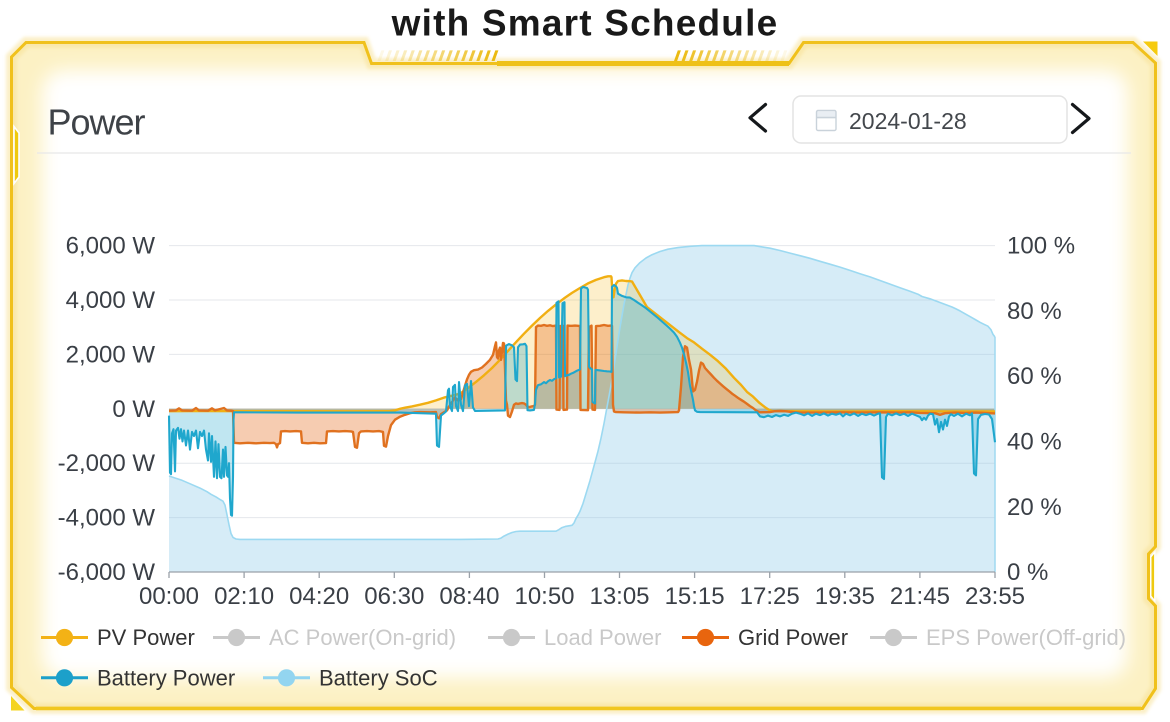  Describe the element at coordinates (107, 518) in the screenshot. I see `svg-text: -4,000 W` at that location.